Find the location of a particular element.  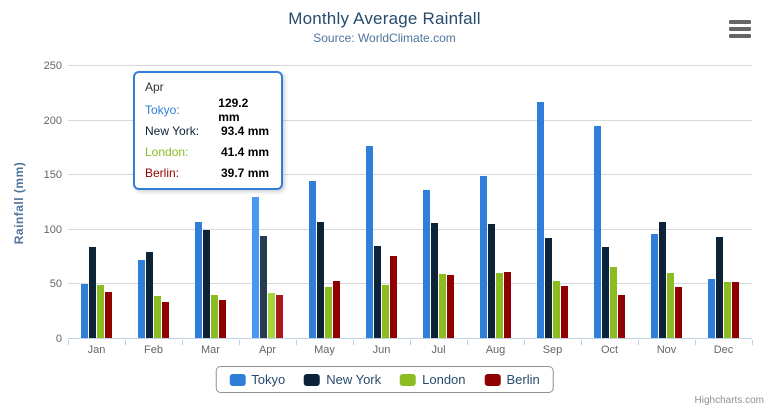

xaxis-label-feb: Feb is located at coordinates (153, 350).